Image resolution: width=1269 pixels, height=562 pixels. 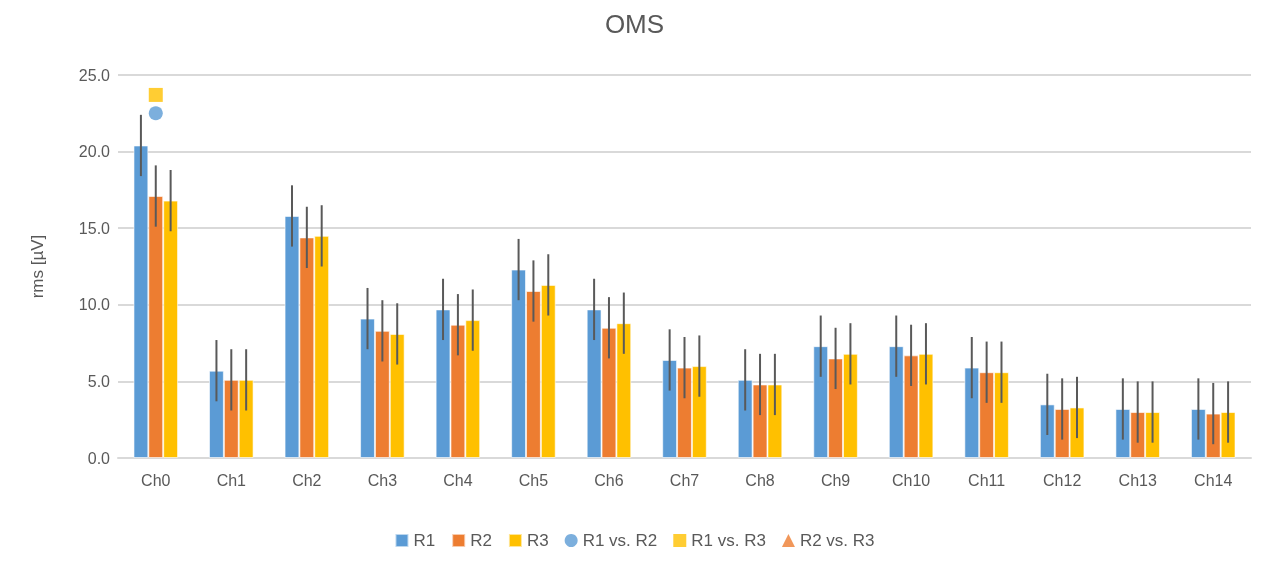 What do you see at coordinates (760, 480) in the screenshot?
I see `x-tick-label: Ch8` at bounding box center [760, 480].